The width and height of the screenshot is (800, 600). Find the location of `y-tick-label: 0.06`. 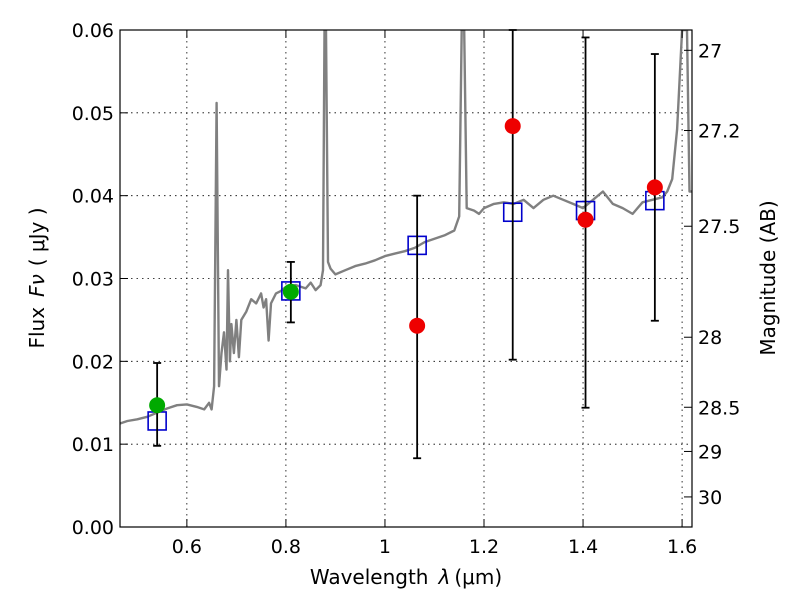

y-tick-label: 0.06 is located at coordinates (93, 31).